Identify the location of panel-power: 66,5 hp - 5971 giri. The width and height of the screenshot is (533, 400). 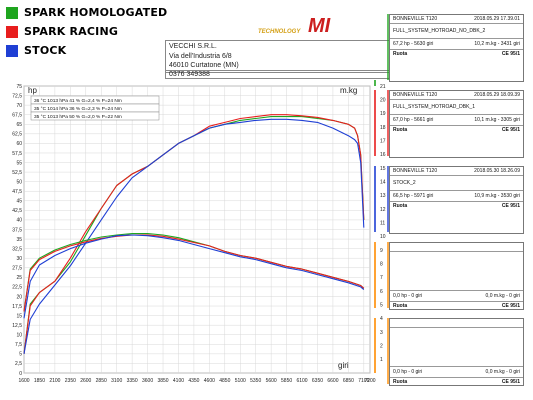
(413, 196).